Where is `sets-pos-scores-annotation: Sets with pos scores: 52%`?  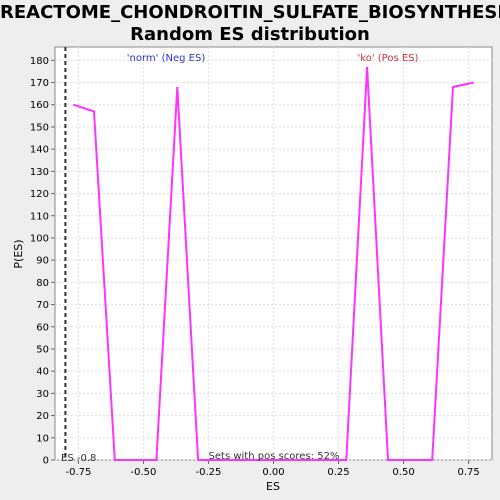
sets-pos-scores-annotation: Sets with pos scores: 52% is located at coordinates (274, 456).